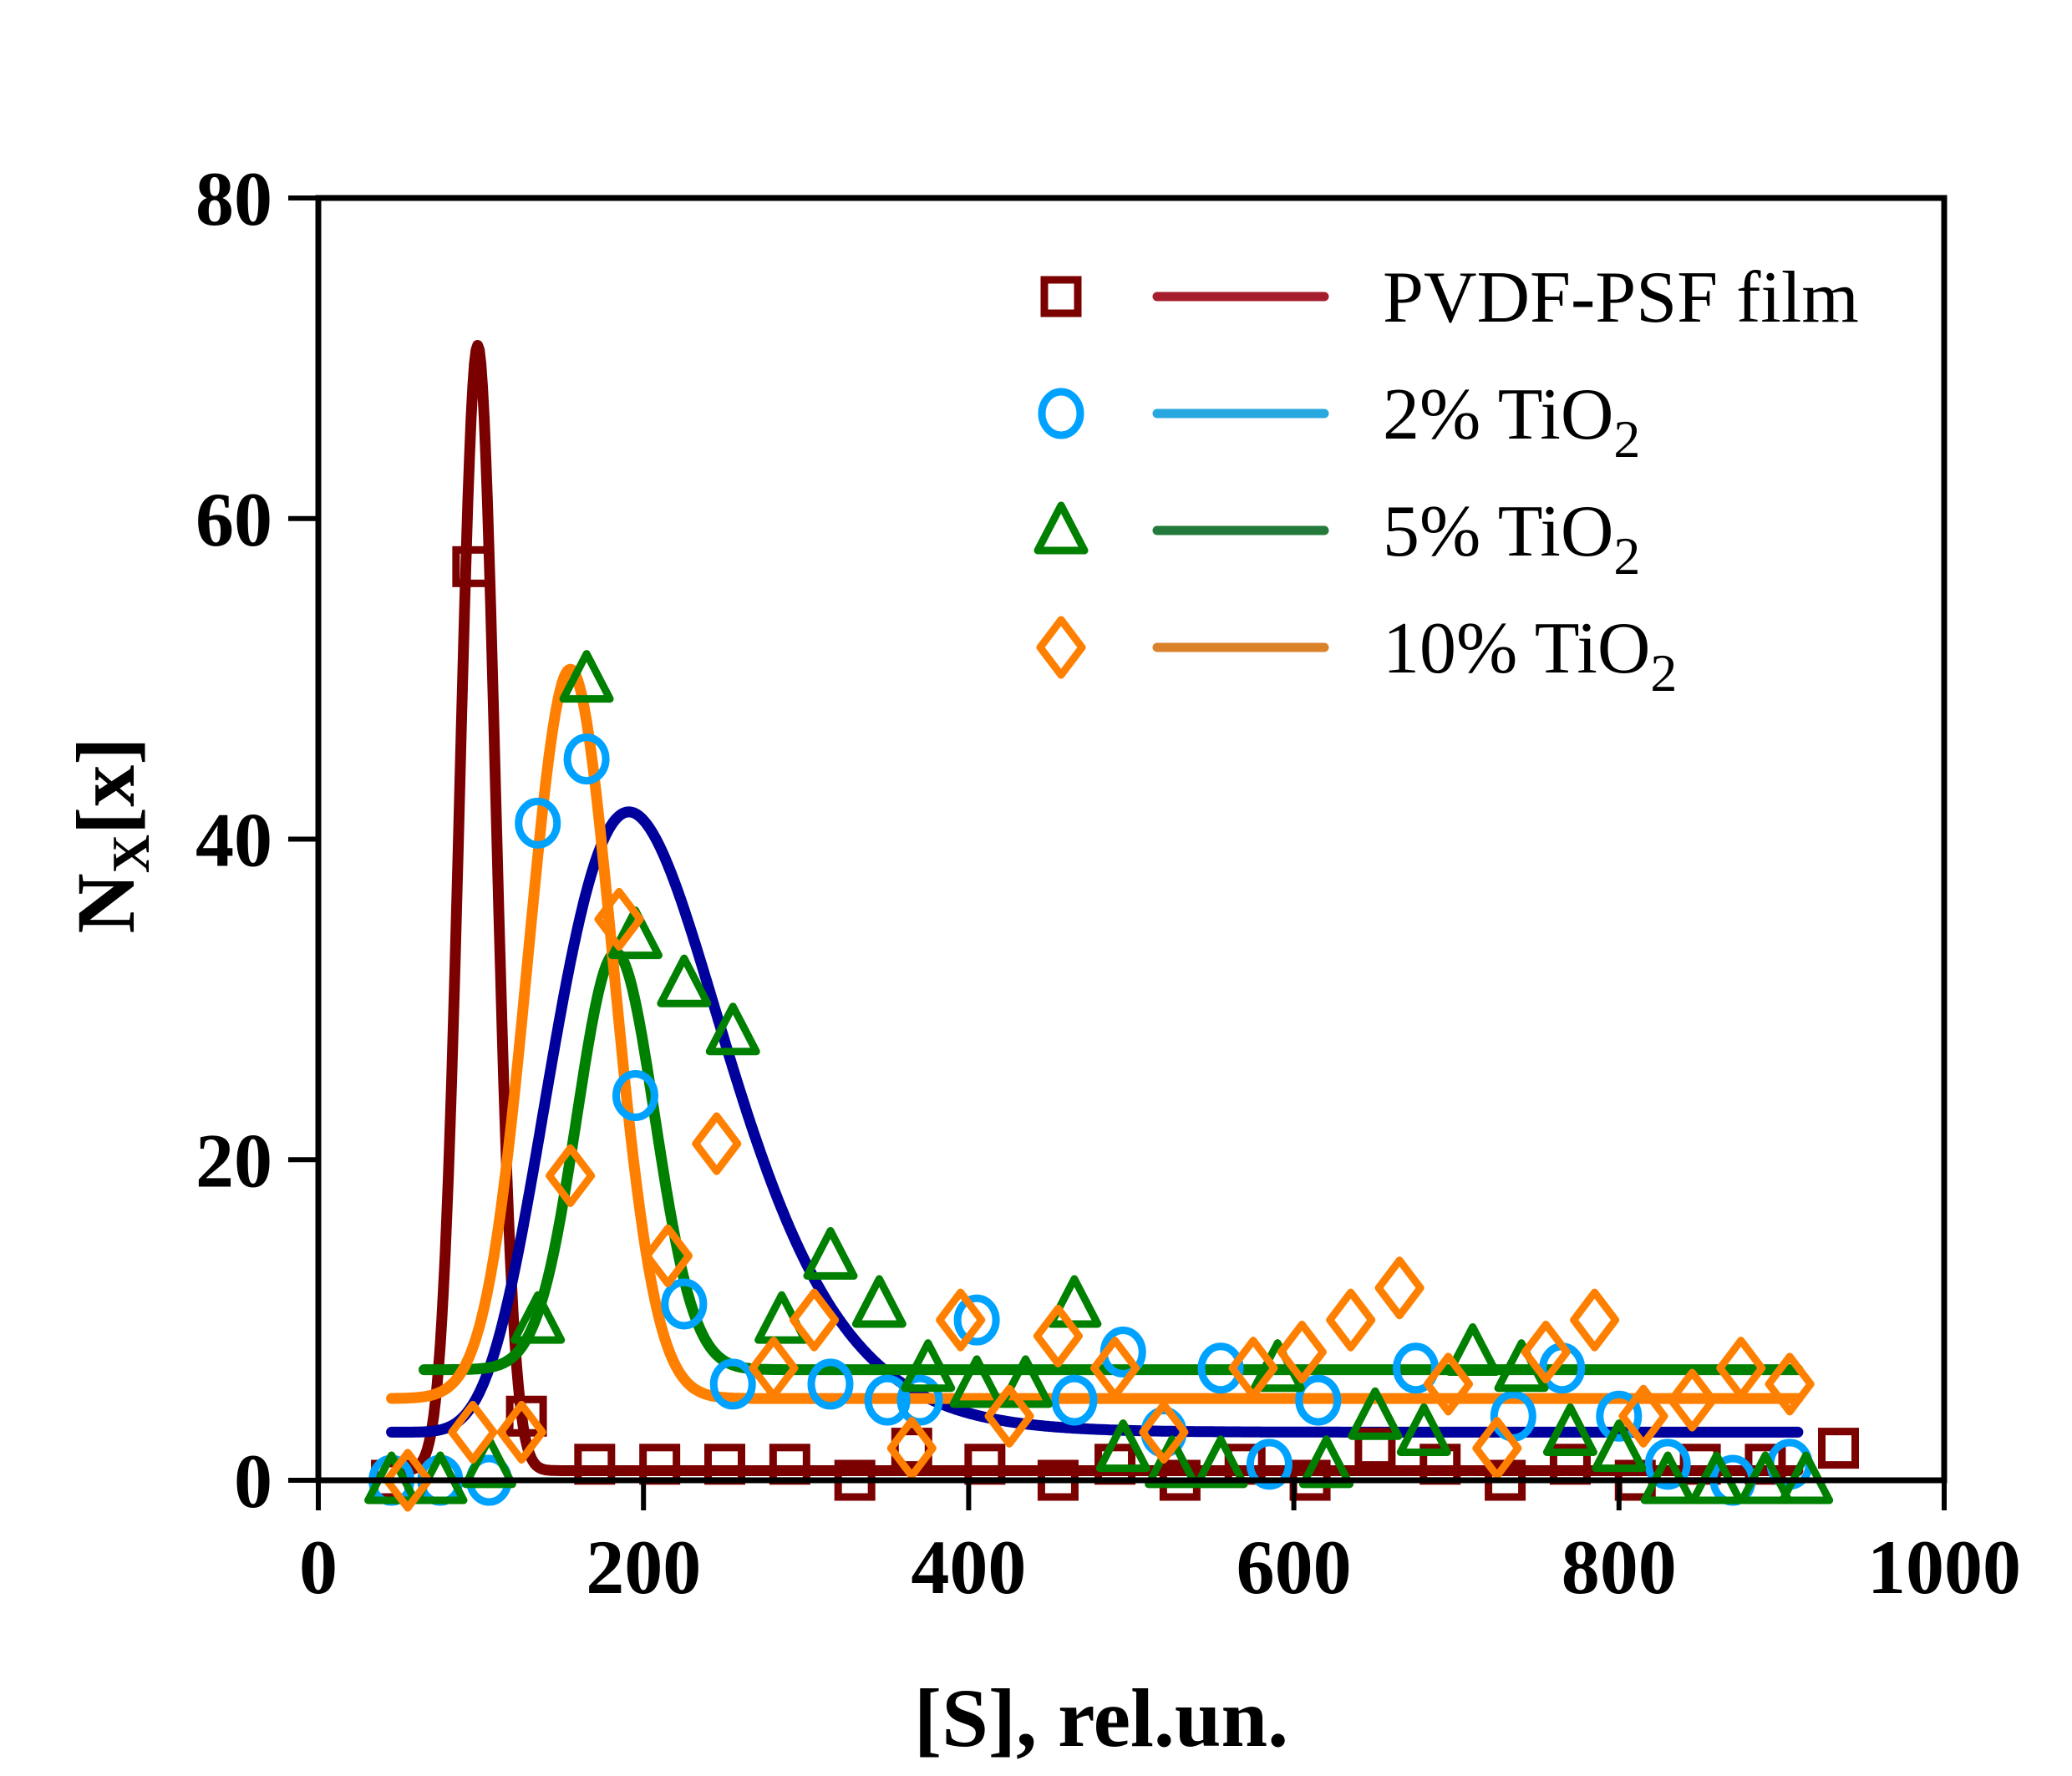 This screenshot has width=2072, height=1776. I want to click on y-tick-label: 20, so click(234, 1160).